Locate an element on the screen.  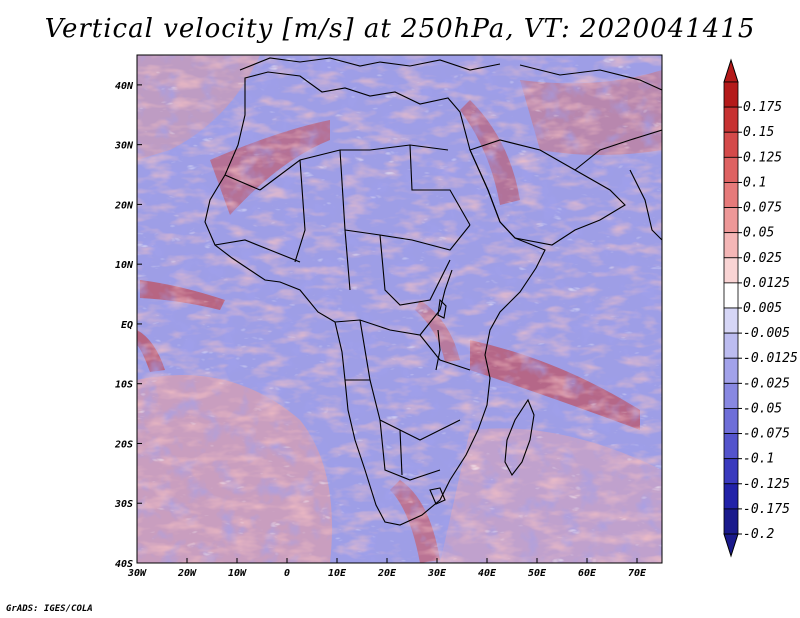
colorbar-label: 0.005 is located at coordinates (762, 308).